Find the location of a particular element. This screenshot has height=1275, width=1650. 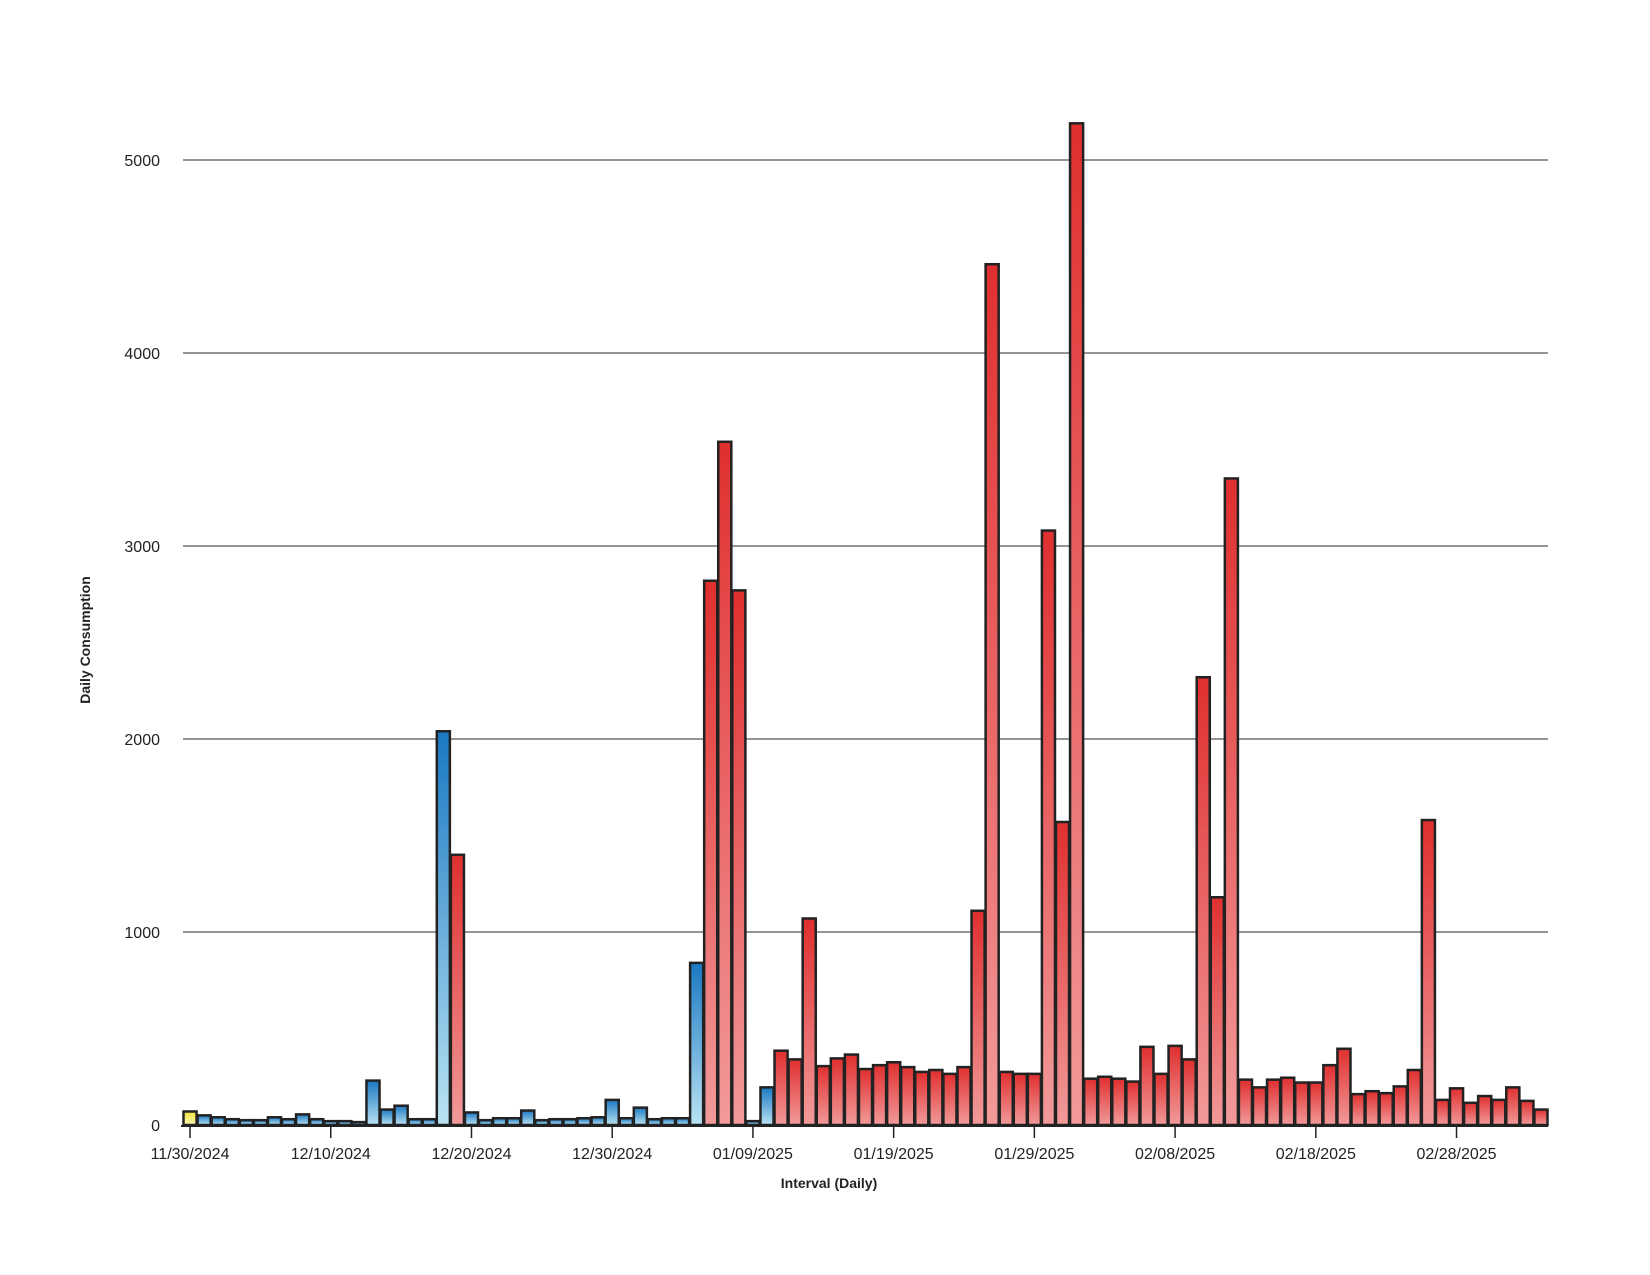

bar-01-30-2025 is located at coordinates (1048, 828).